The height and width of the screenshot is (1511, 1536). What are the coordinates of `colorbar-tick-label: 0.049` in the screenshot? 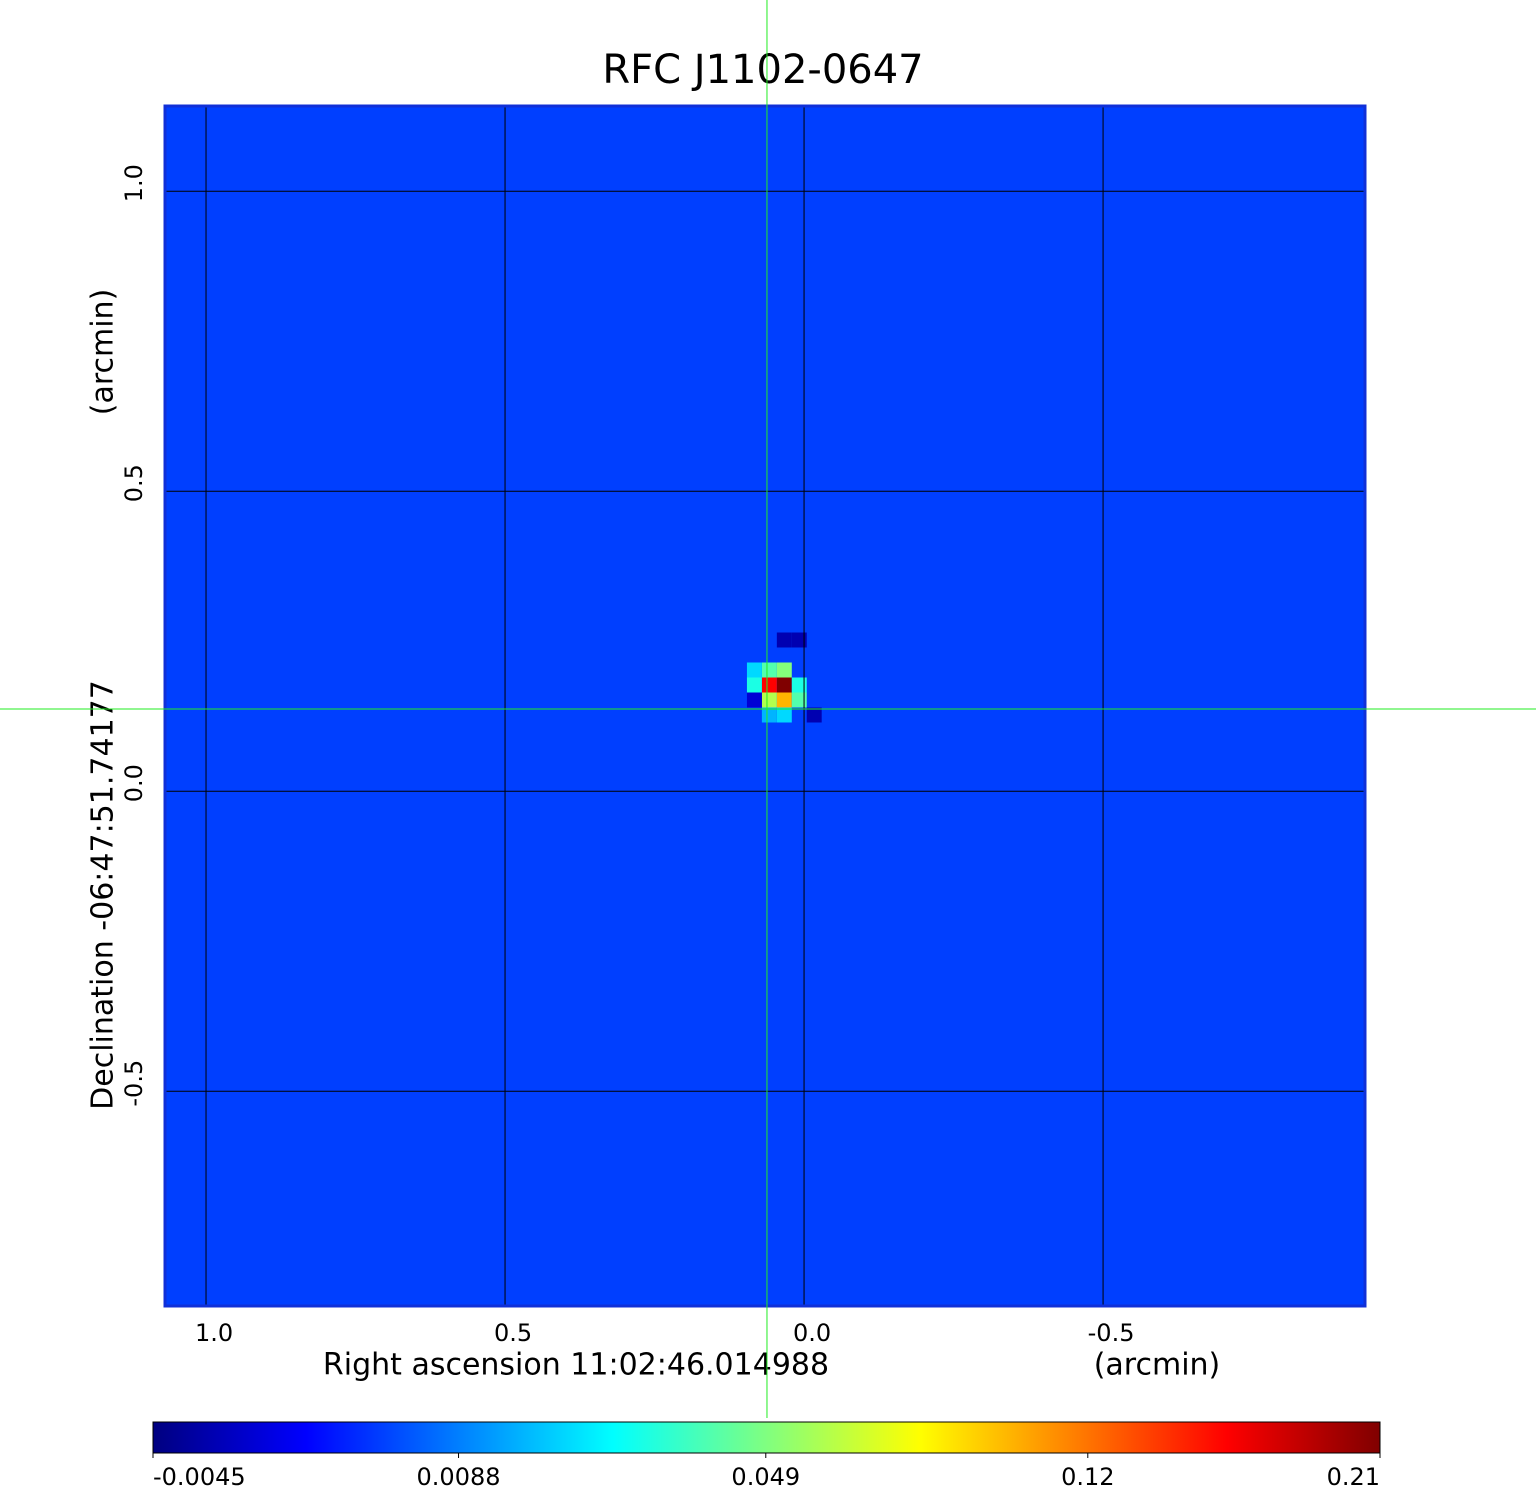 It's located at (765, 1477).